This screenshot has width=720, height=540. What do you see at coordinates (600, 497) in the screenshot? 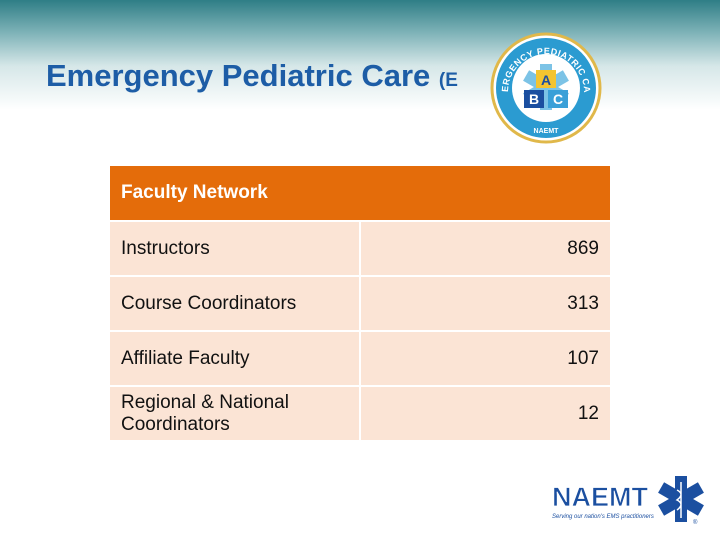
I see `naemt-wordmark: NAEMT` at bounding box center [600, 497].